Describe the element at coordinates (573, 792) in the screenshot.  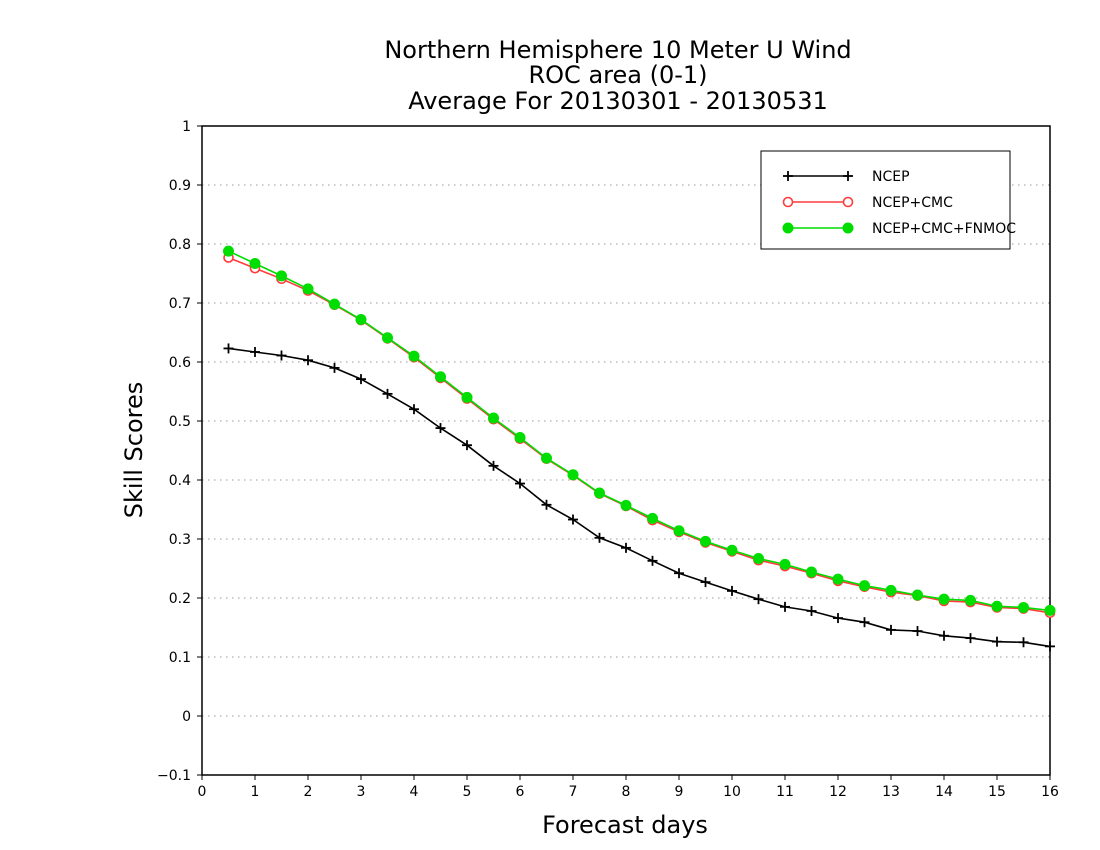
I see `x-tick-label: 7` at that location.